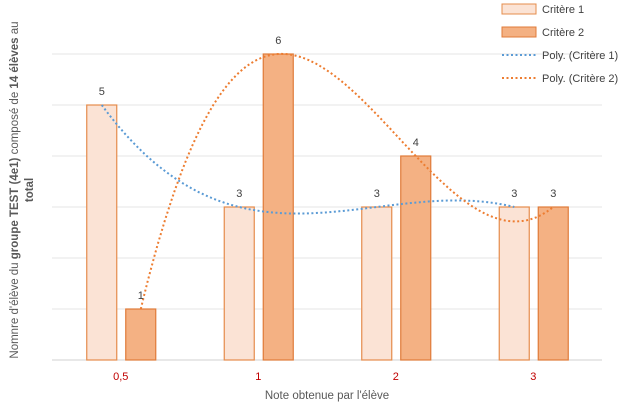 This screenshot has width=622, height=405. What do you see at coordinates (258, 377) in the screenshot?
I see `x-tick-label: 1` at bounding box center [258, 377].